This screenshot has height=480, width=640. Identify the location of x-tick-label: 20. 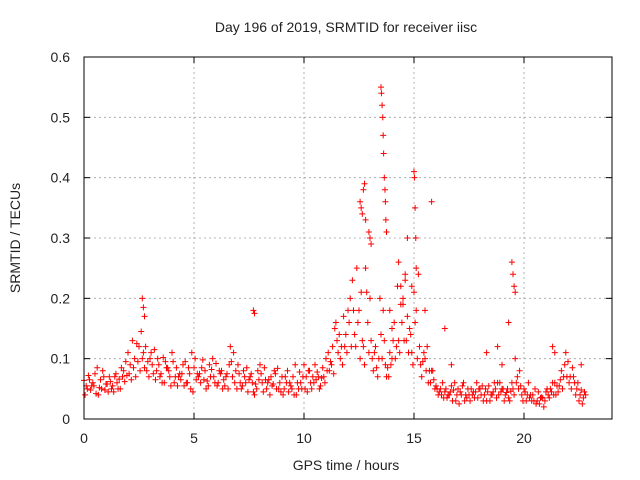
(524, 438).